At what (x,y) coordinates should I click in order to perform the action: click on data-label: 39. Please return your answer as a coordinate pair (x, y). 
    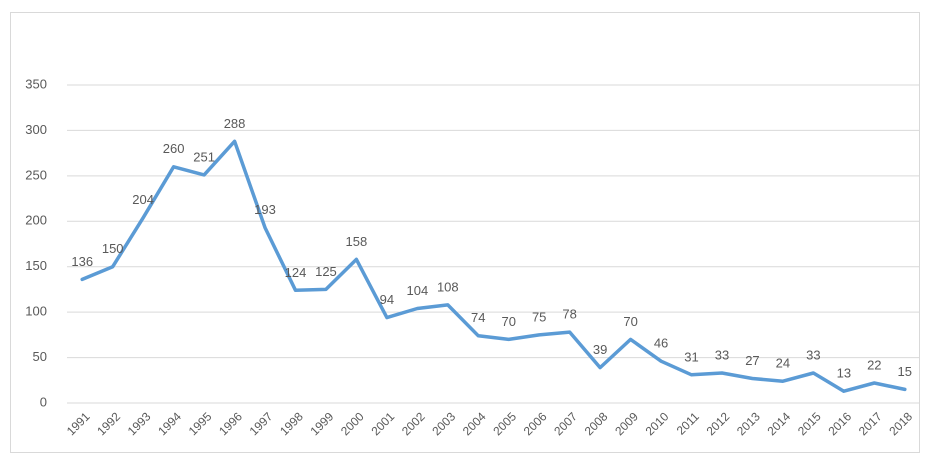
    Looking at the image, I should click on (600, 349).